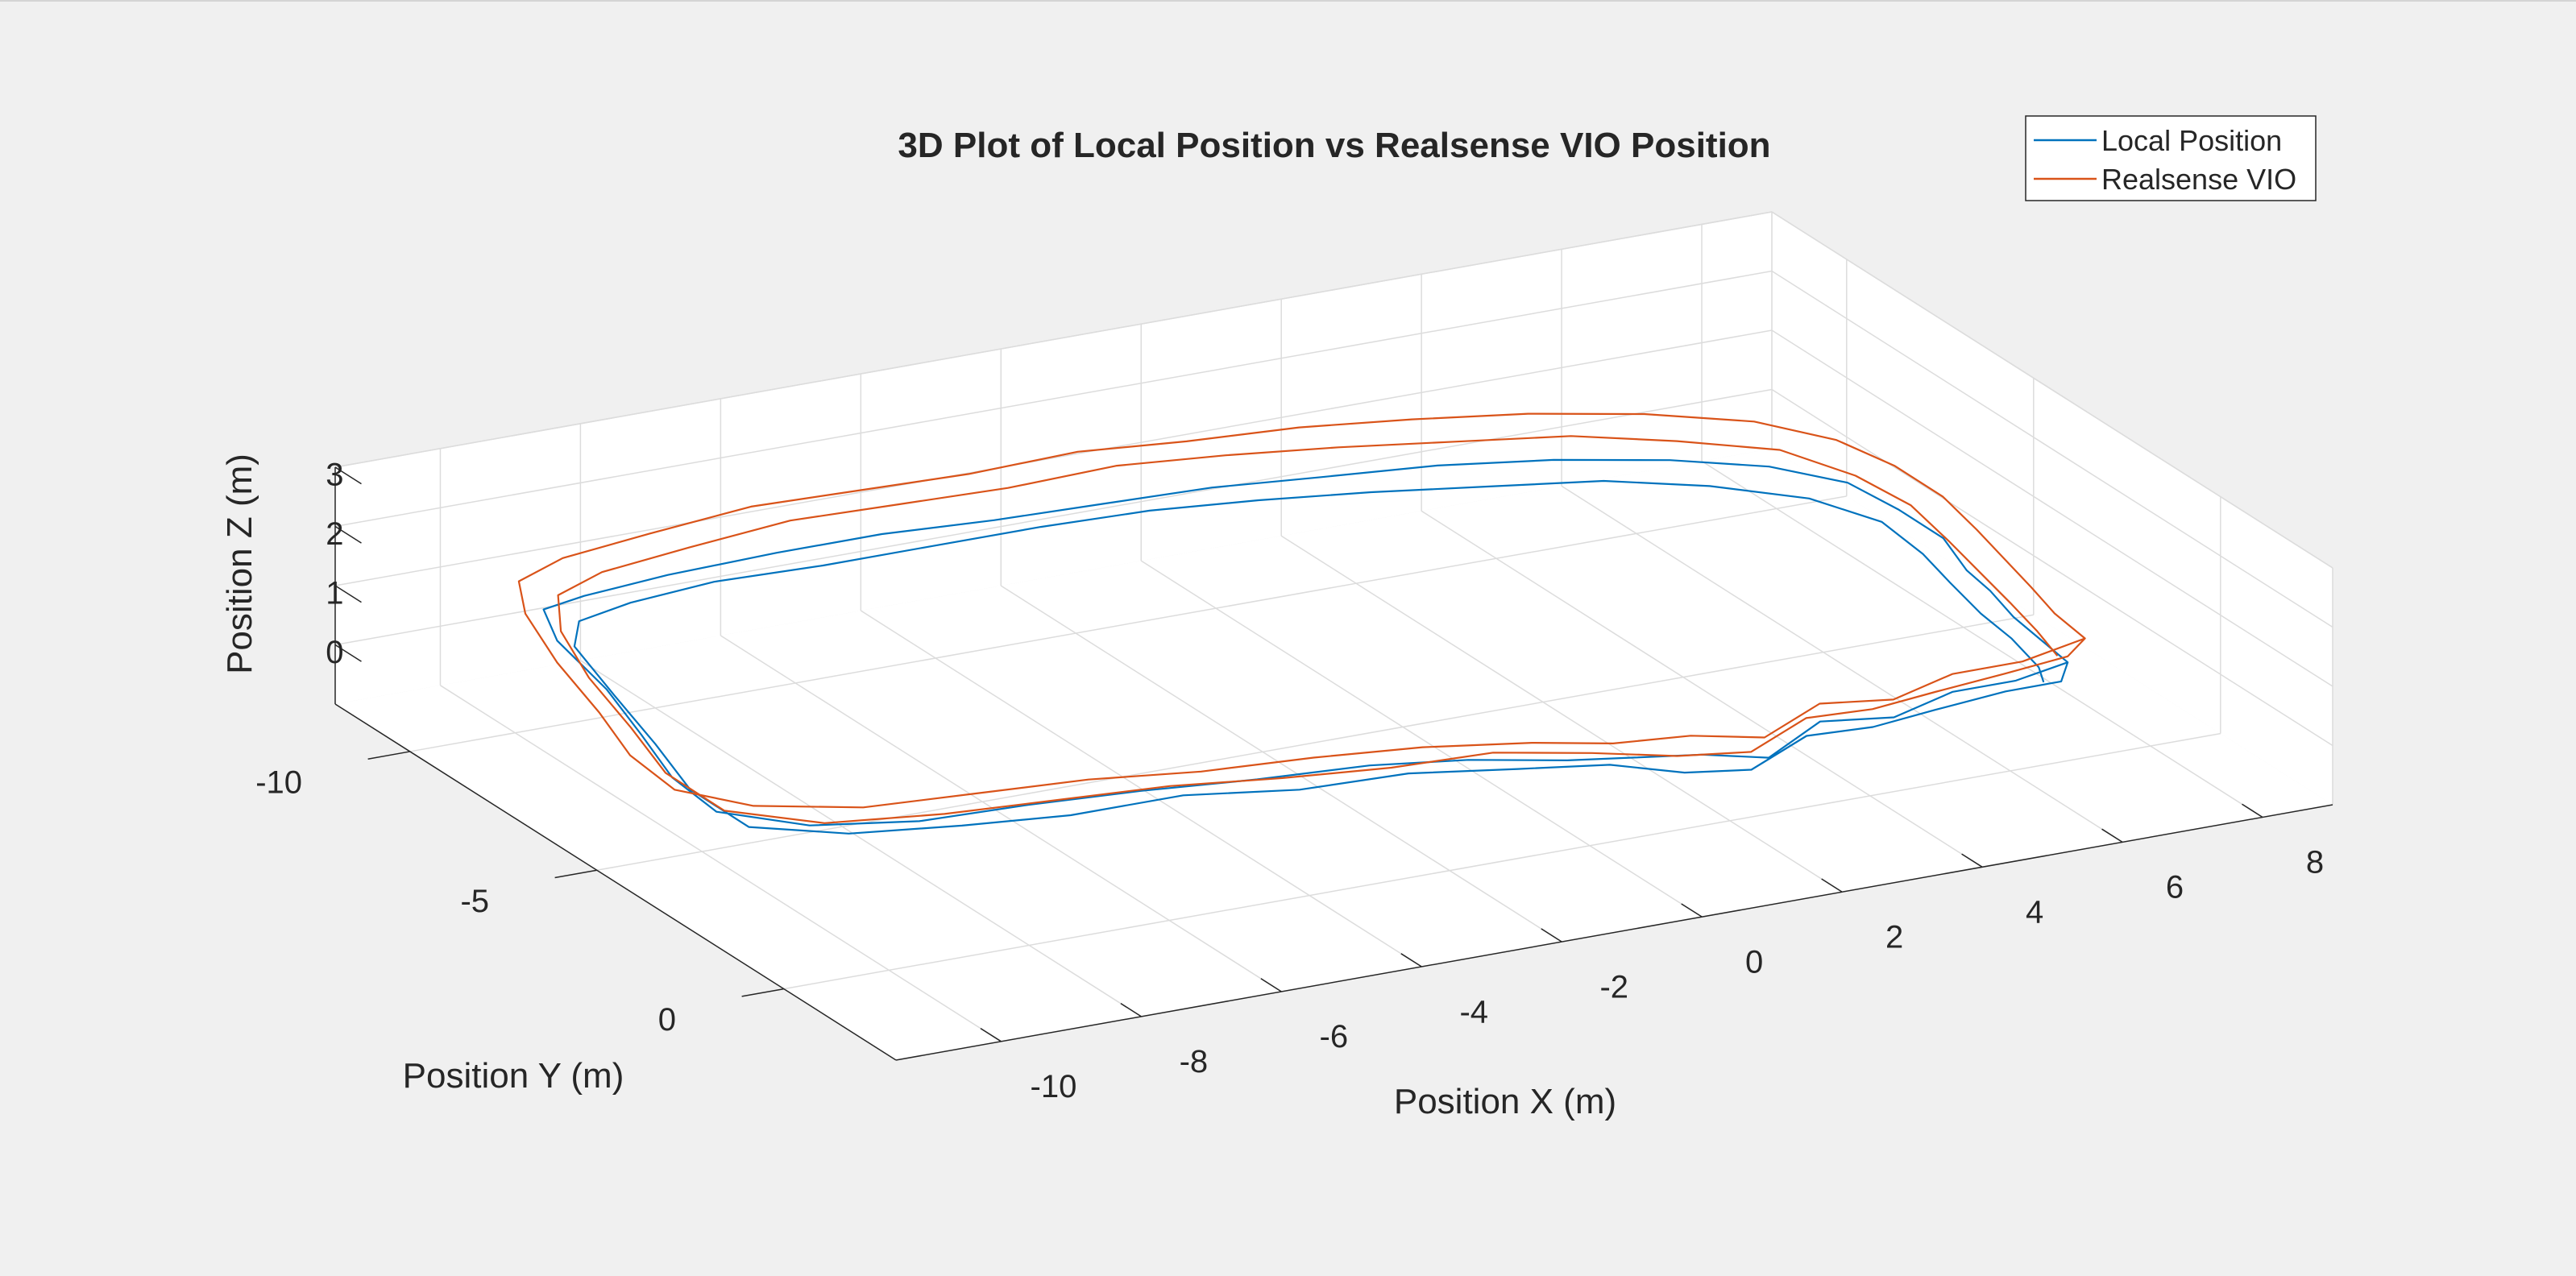 The image size is (2576, 1276). Describe the element at coordinates (1754, 962) in the screenshot. I see `x-tick-label: 0` at that location.